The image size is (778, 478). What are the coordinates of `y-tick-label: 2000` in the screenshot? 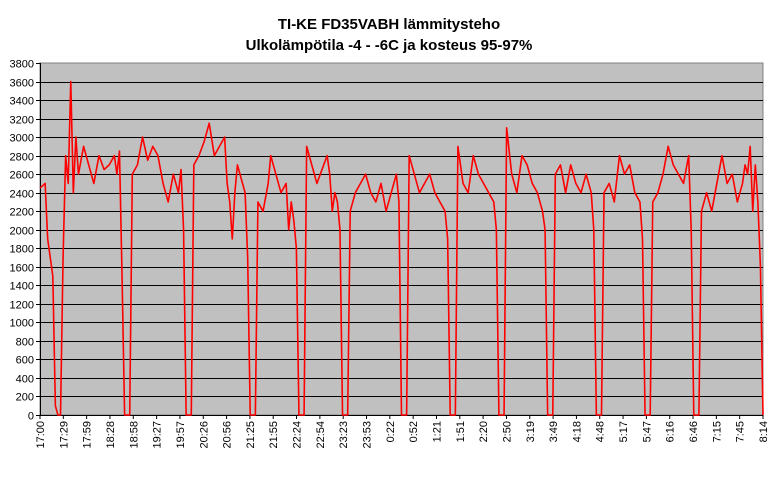 It's located at (22, 232).